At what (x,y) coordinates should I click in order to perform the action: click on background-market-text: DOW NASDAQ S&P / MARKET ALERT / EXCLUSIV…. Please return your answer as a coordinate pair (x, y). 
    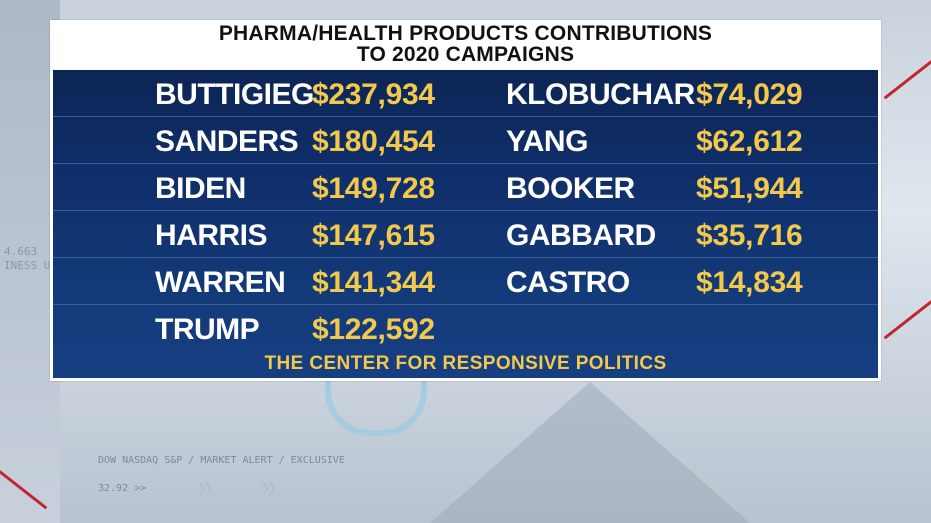
    Looking at the image, I should click on (221, 460).